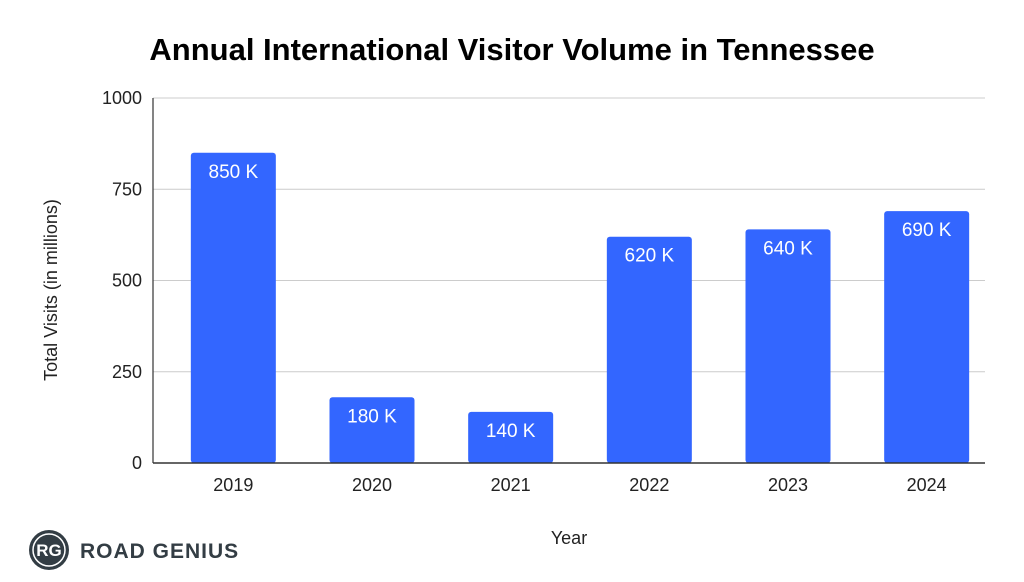 Image resolution: width=1024 pixels, height=582 pixels. I want to click on y-tick-label: 0, so click(137, 463).